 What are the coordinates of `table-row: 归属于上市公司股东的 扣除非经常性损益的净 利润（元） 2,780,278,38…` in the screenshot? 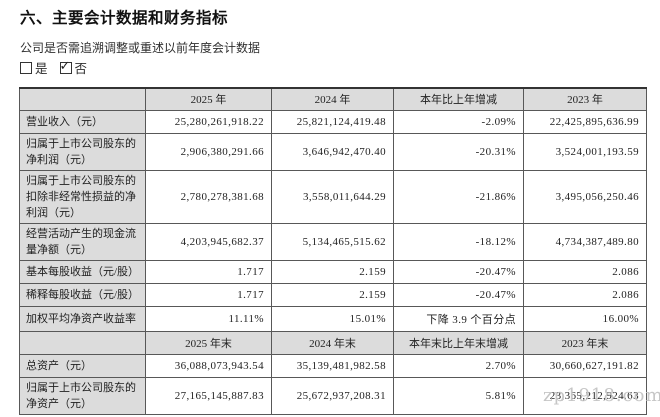 It's located at (333, 196).